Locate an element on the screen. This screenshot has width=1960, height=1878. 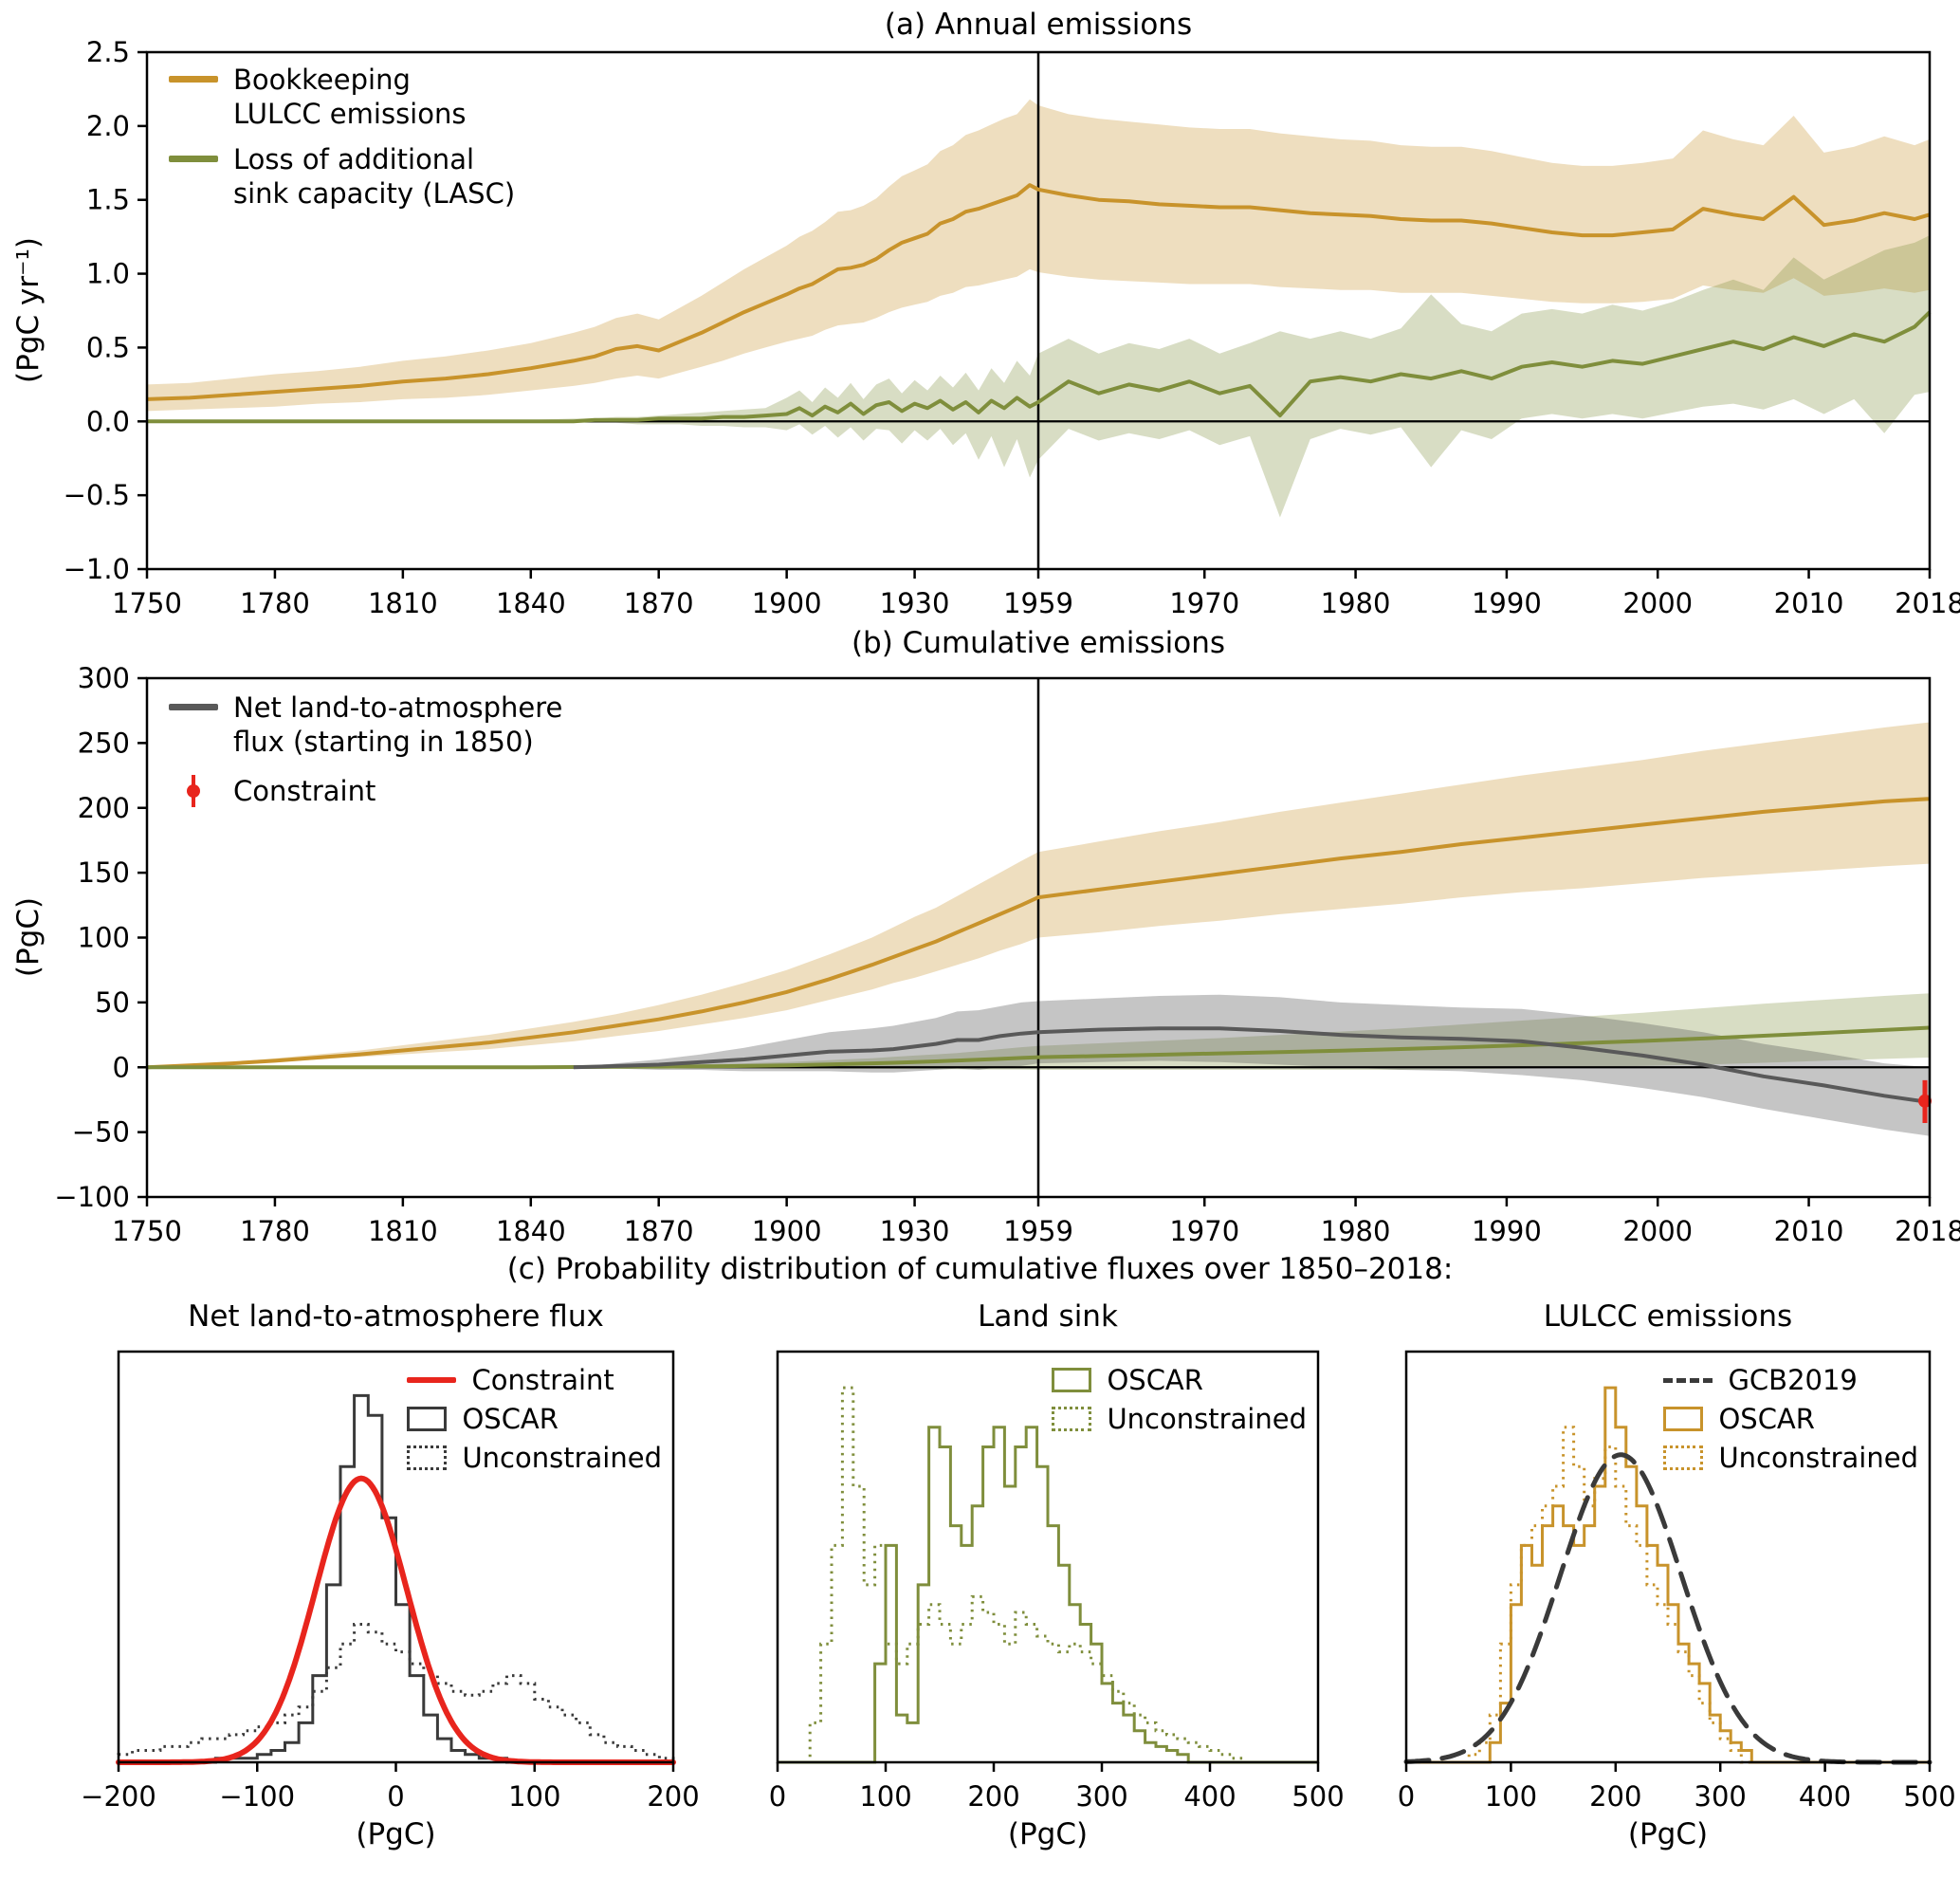
legend-entry-constraint-curve: Constraint is located at coordinates (534, 1380).